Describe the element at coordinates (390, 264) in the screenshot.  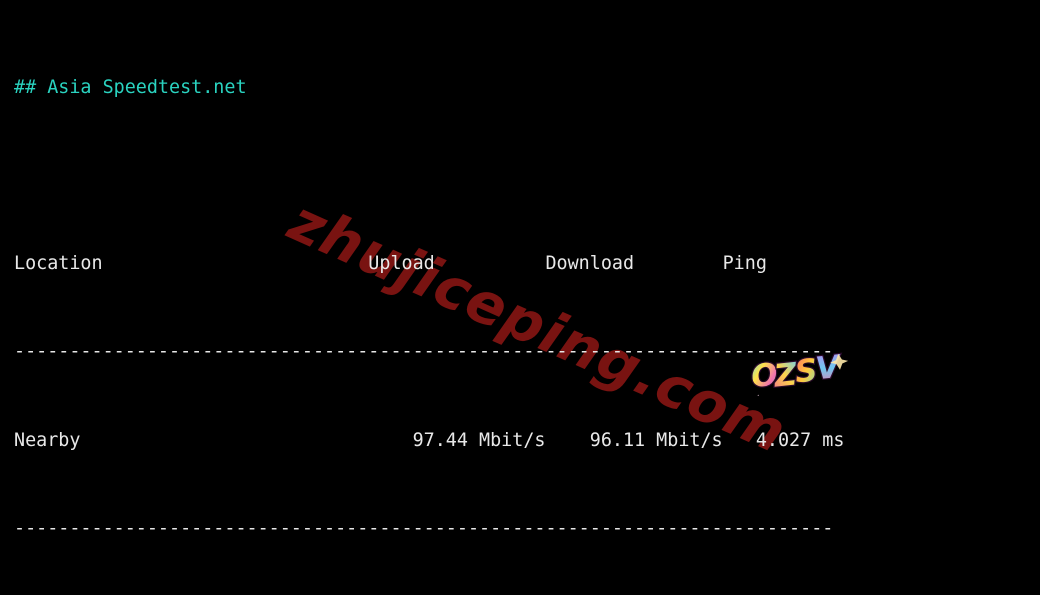
I see `table-header-row: Location Upload Download Ping` at that location.